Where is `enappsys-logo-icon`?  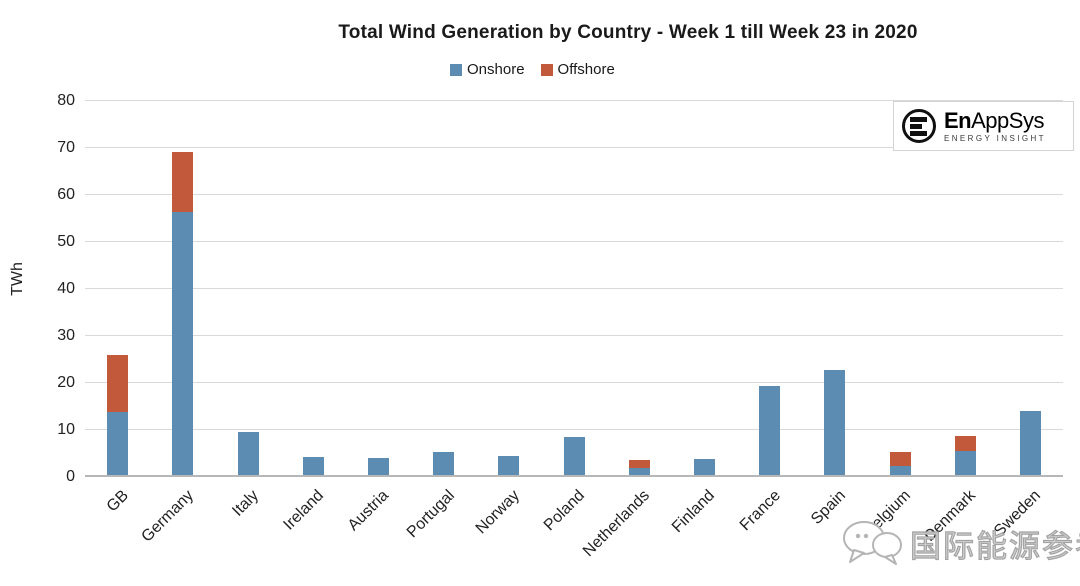
enappsys-logo-icon is located at coordinates (919, 126).